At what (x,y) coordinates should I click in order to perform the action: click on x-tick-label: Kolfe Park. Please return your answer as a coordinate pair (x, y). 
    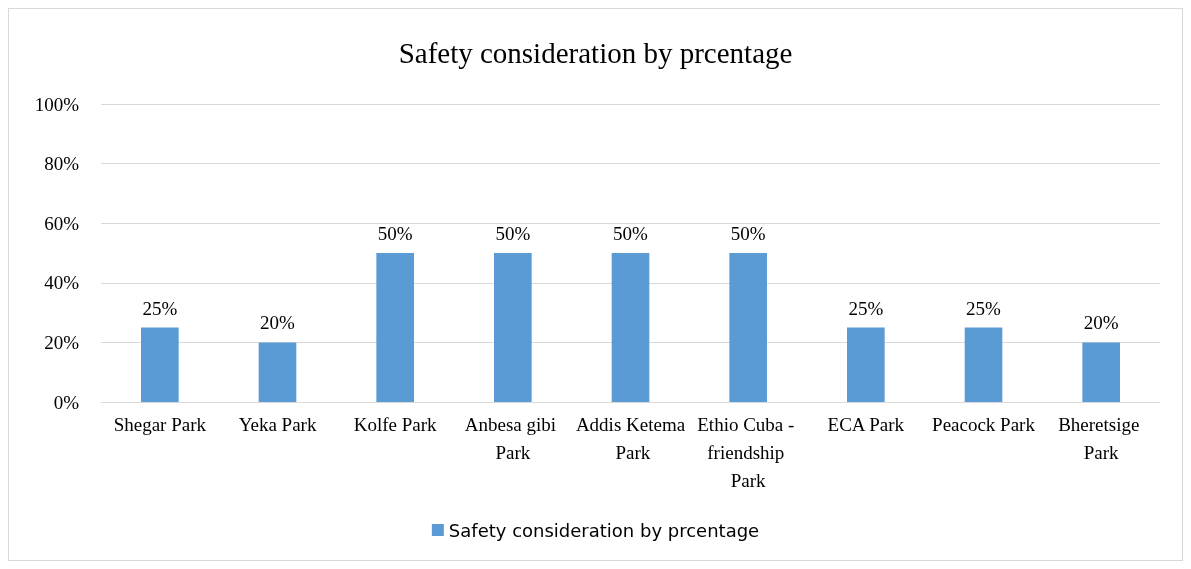
    Looking at the image, I should click on (395, 424).